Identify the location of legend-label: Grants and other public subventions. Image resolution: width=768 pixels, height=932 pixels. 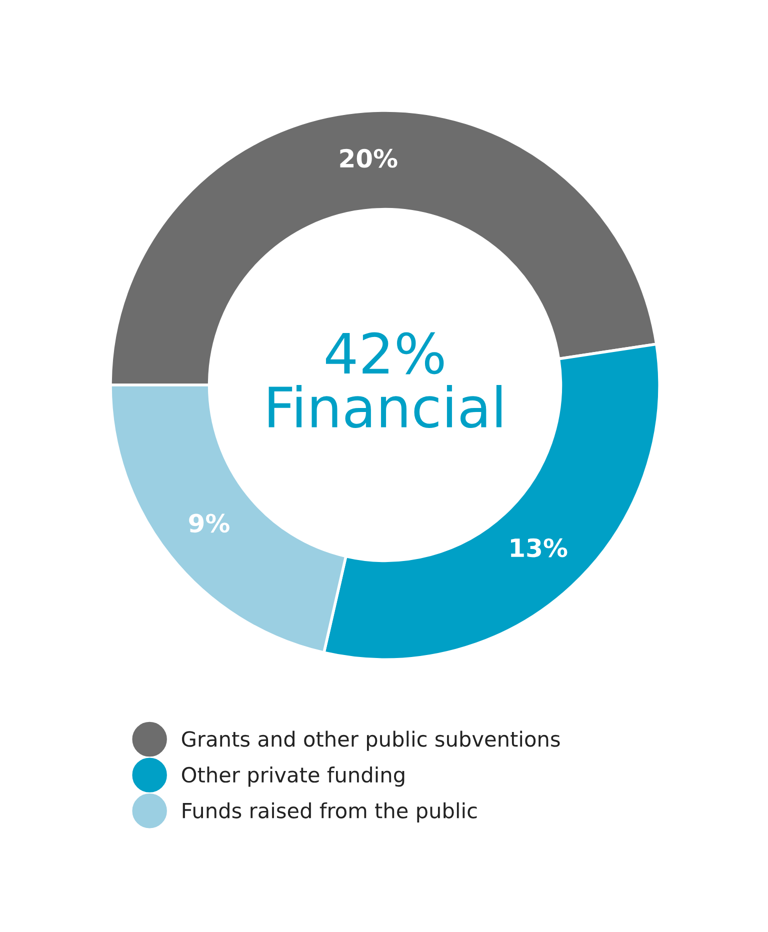
(371, 740).